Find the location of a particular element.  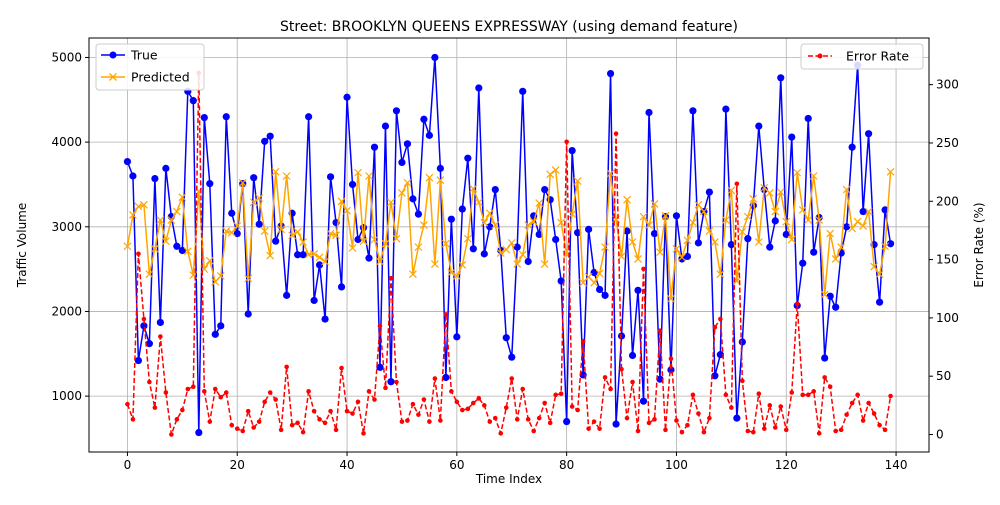

y-tick-label: 1000 is located at coordinates (66, 396).